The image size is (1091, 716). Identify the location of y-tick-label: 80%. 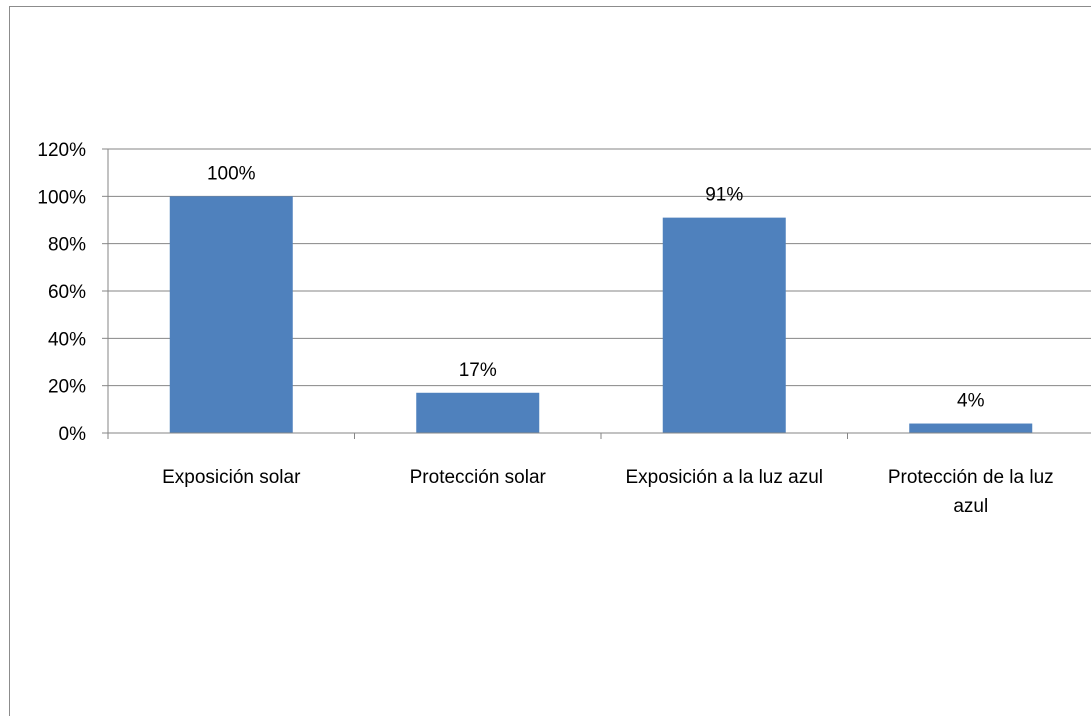
(67, 245).